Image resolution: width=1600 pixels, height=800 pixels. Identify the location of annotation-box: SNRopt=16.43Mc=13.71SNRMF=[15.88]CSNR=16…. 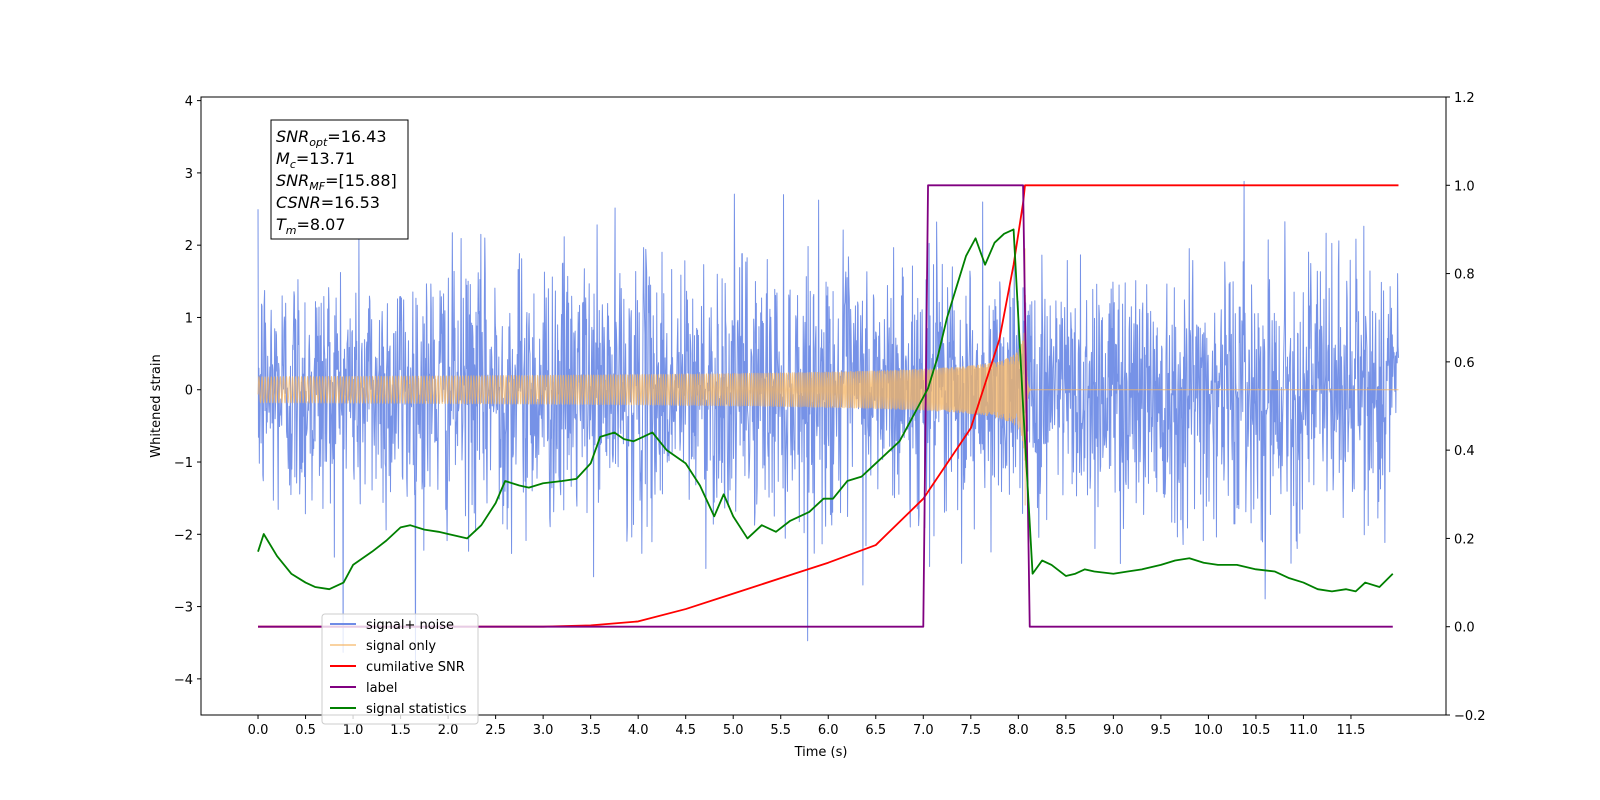
(339, 179).